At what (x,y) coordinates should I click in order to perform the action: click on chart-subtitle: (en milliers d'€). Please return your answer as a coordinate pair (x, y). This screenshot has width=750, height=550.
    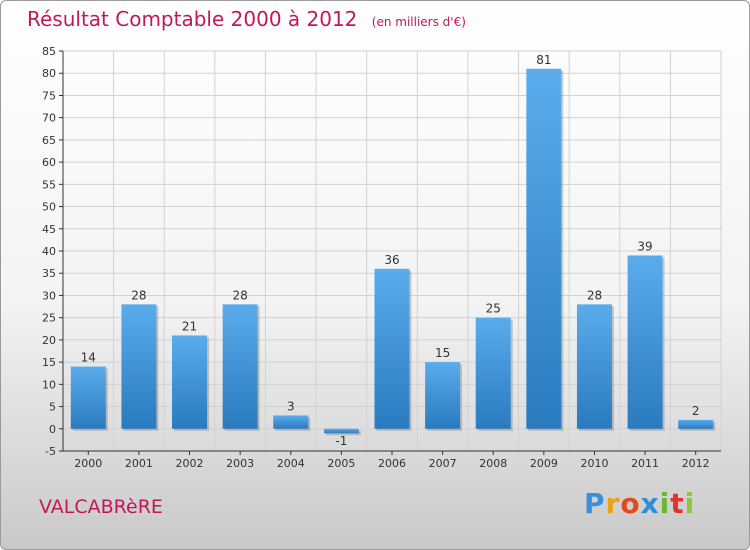
    Looking at the image, I should click on (418, 22).